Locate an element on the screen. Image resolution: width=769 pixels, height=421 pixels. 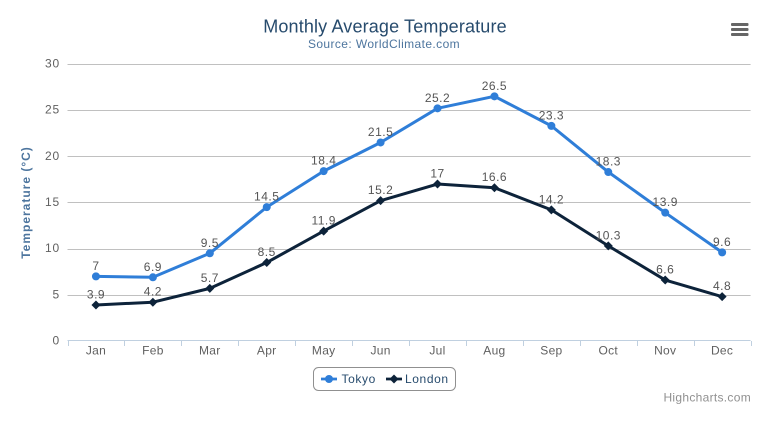
svg-text: Tokyo is located at coordinates (359, 379).